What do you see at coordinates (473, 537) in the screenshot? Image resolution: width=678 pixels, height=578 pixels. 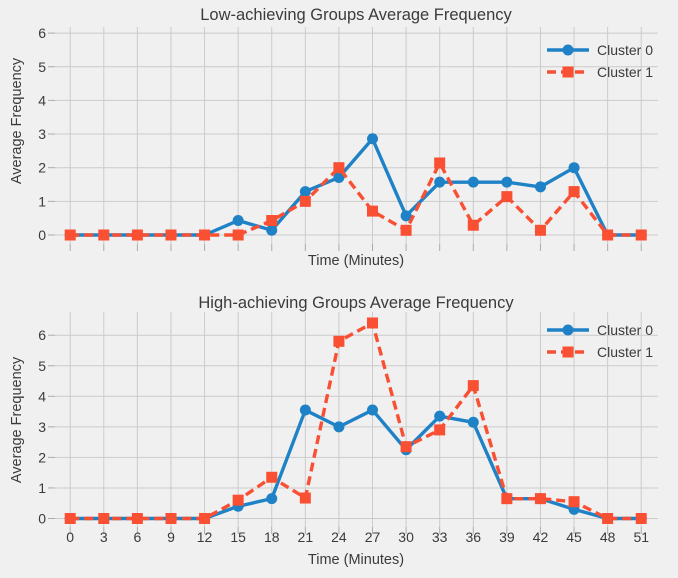 I see `x-tick-label: 36` at bounding box center [473, 537].